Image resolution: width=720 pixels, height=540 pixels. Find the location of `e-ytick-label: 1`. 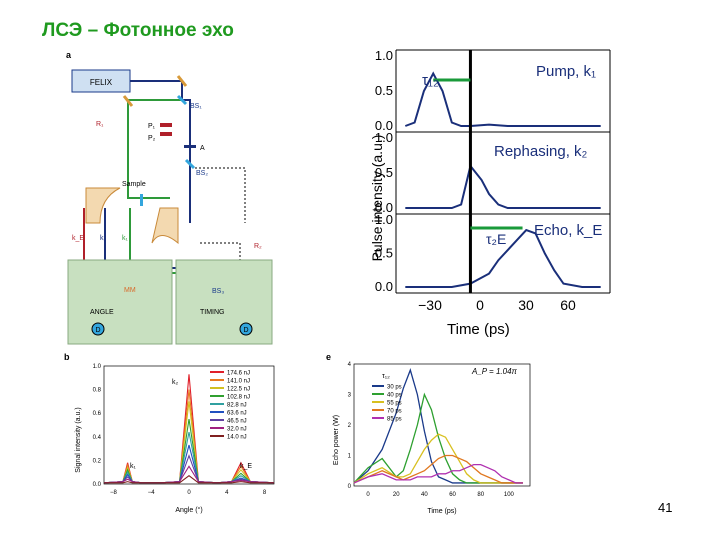

e-ytick-label: 1 is located at coordinates (350, 457).